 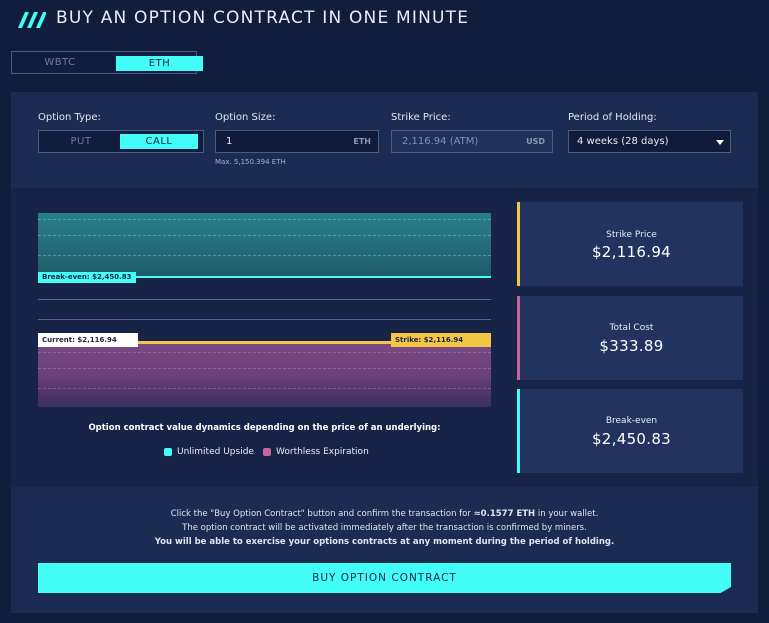 I want to click on option-size-hint: Max. 5,150.394 ETH, so click(x=250, y=162).